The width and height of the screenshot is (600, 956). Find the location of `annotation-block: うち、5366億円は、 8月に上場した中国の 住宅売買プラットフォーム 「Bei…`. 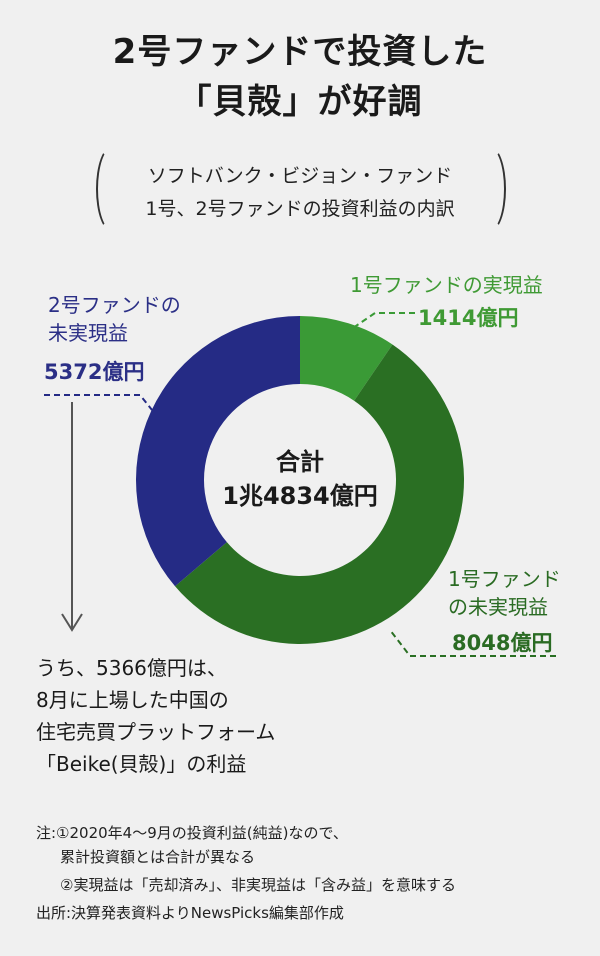

annotation-block: うち、5366億円は、 8月に上場した中国の 住宅売買プラットフォーム 「Bei… is located at coordinates (155, 716).